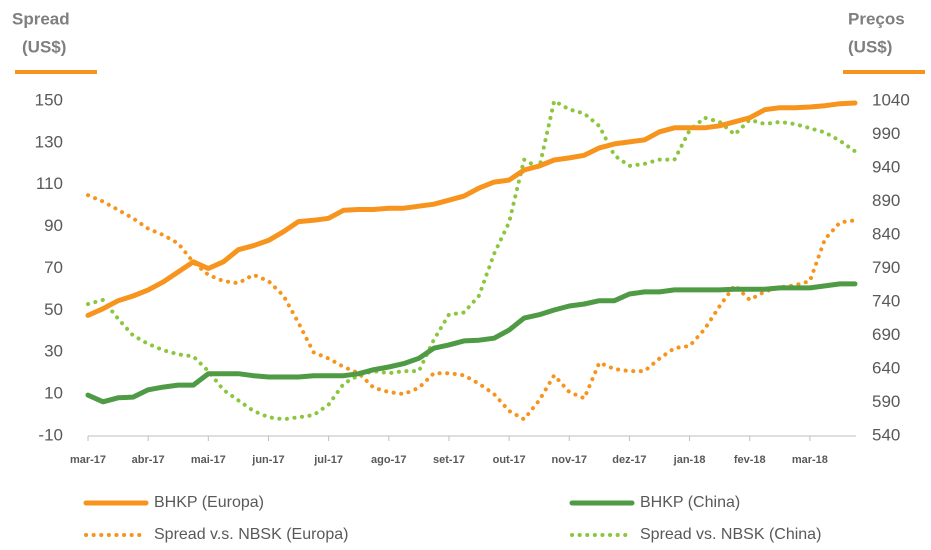  What do you see at coordinates (689, 460) in the screenshot?
I see `x-tick-label: jan-18` at bounding box center [689, 460].